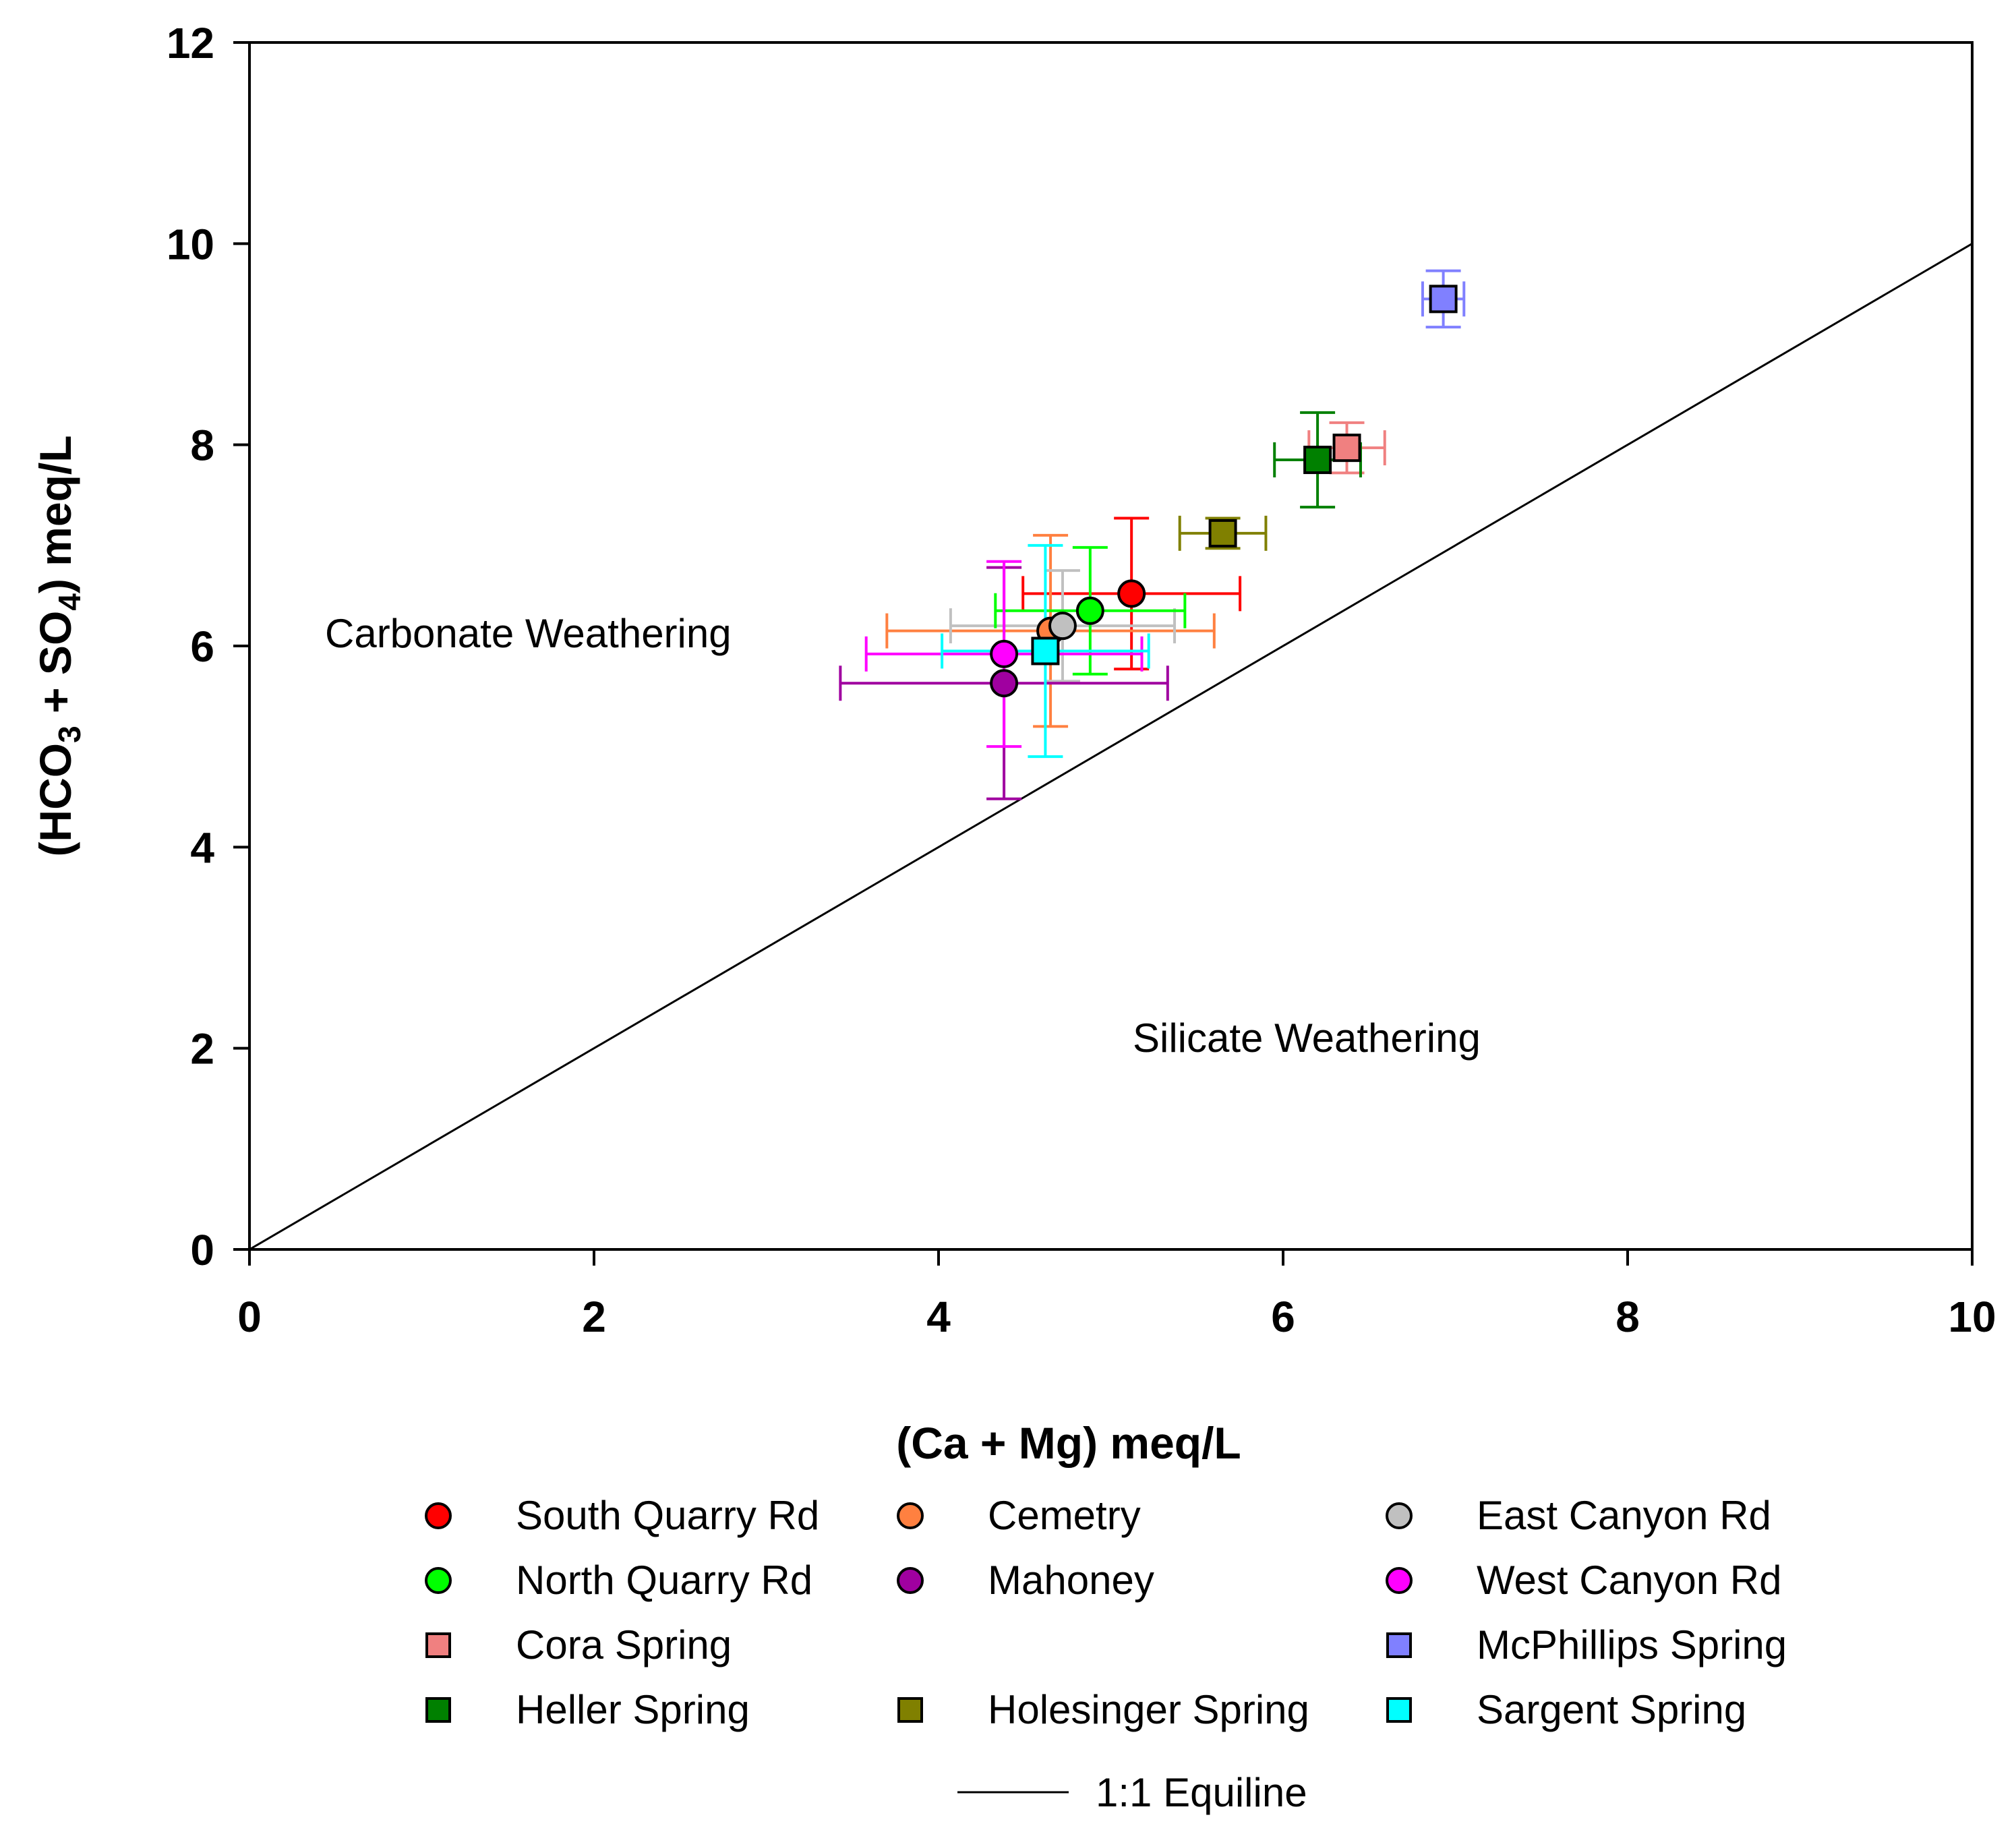 The height and width of the screenshot is (1832, 2016). What do you see at coordinates (1624, 1515) in the screenshot?
I see `legend-label-east-canyon-rd: East Canyon Rd` at bounding box center [1624, 1515].